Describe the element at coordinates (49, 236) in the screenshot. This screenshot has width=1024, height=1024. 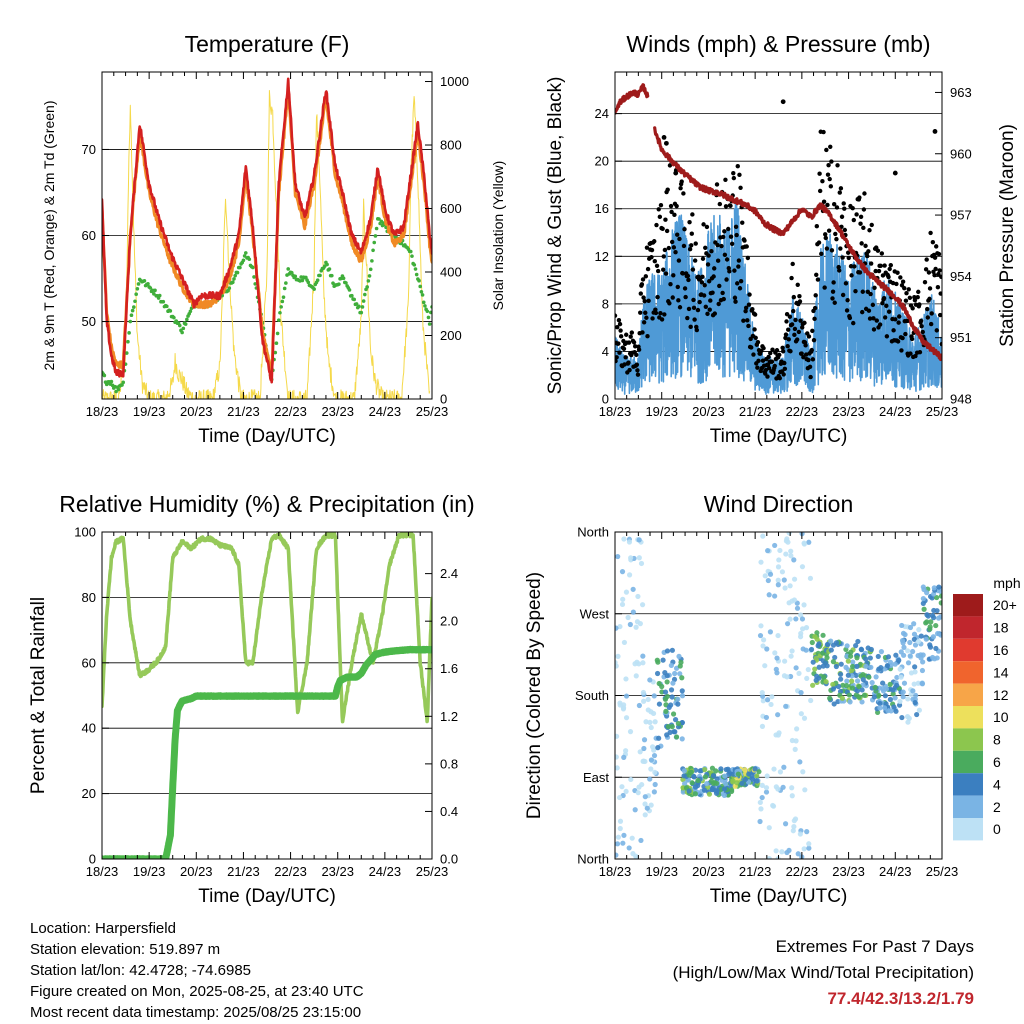
I see `temperature-ylabel: 2m & 9m T (Red, Orange) & 2m Td (Green)` at that location.